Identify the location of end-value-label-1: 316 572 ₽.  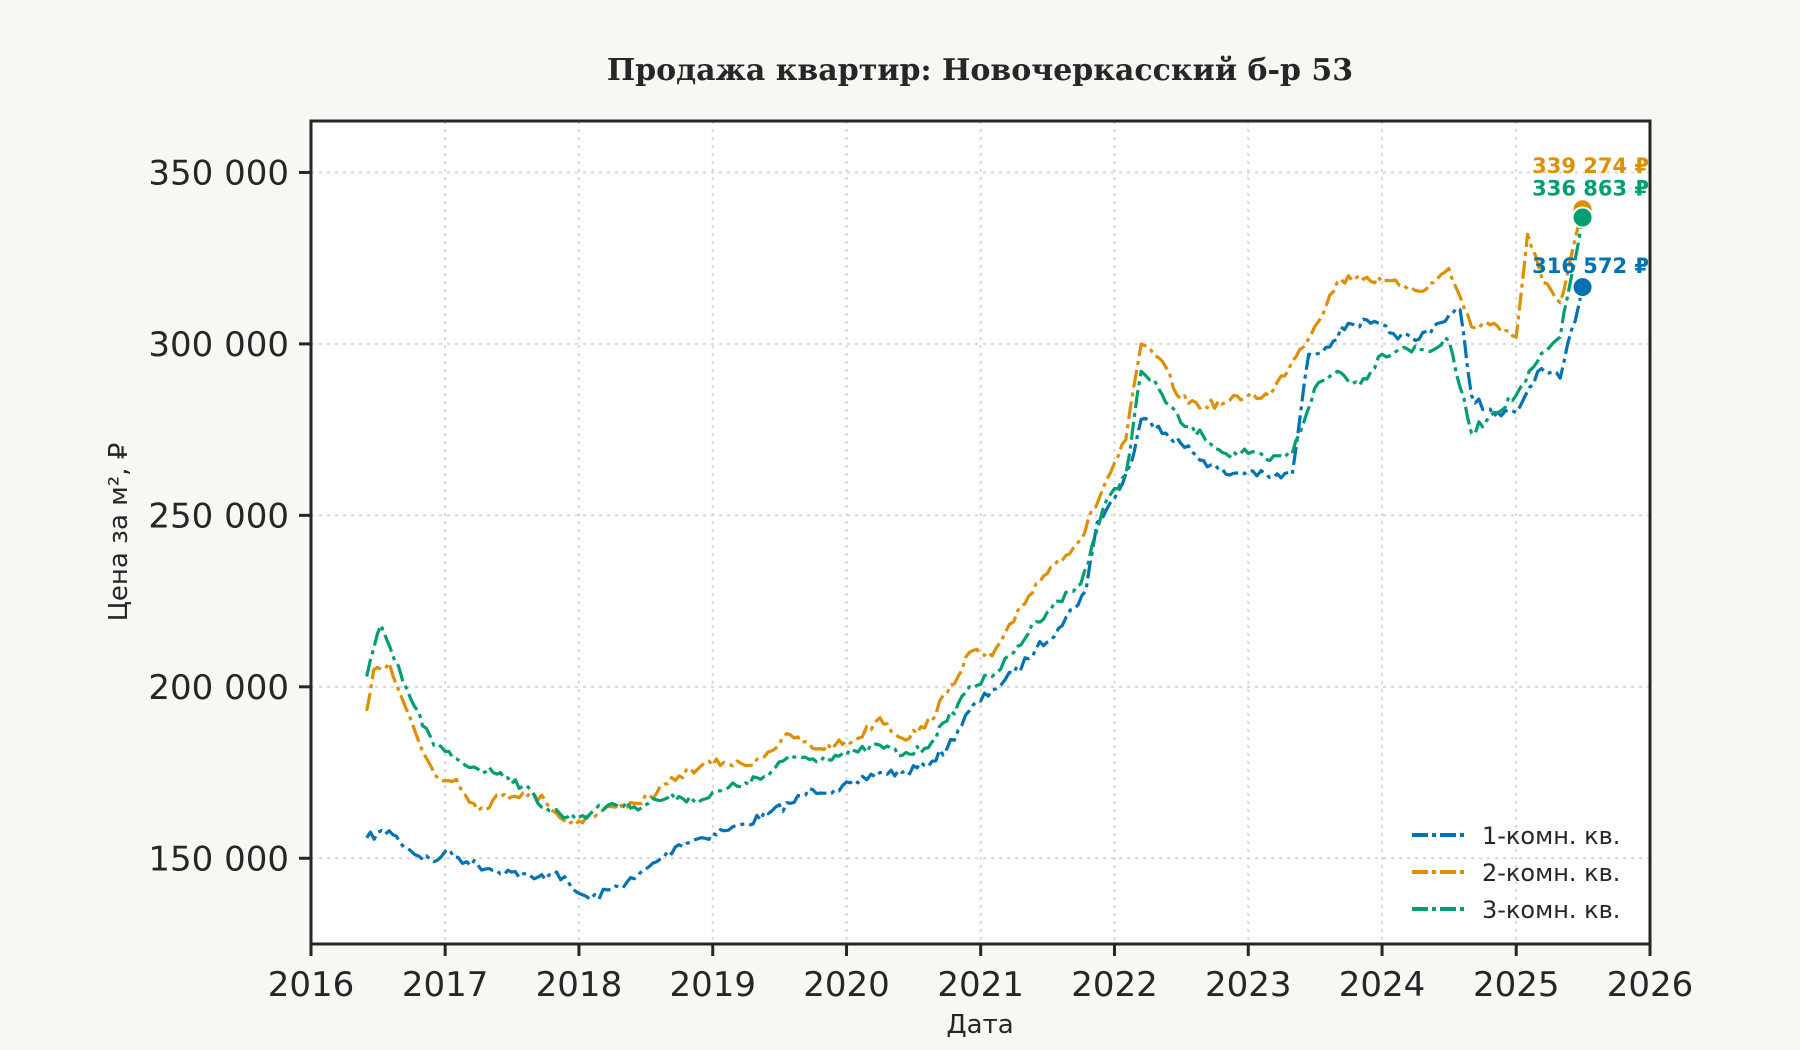
(1590, 266).